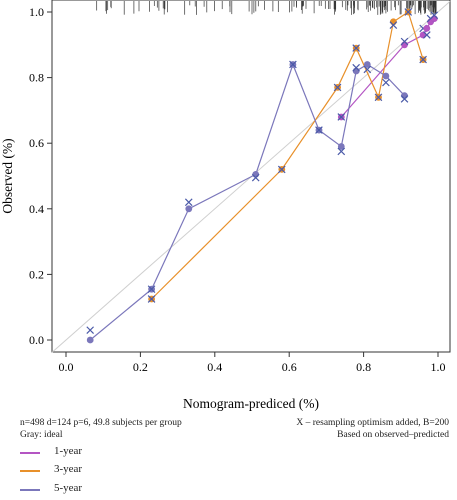  Describe the element at coordinates (388, 66) in the screenshot. I see `series-1-year` at that location.